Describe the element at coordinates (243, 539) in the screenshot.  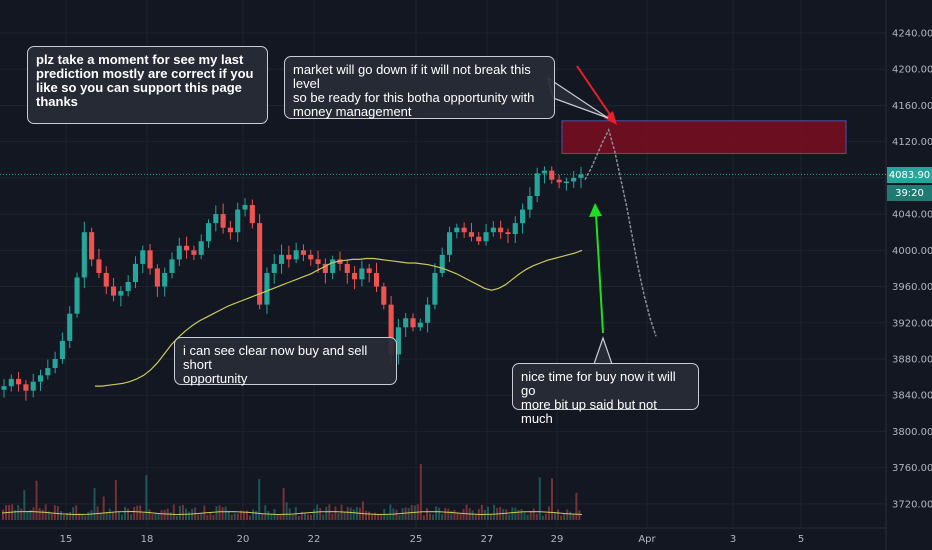
I see `x-tick-label: 20` at that location.